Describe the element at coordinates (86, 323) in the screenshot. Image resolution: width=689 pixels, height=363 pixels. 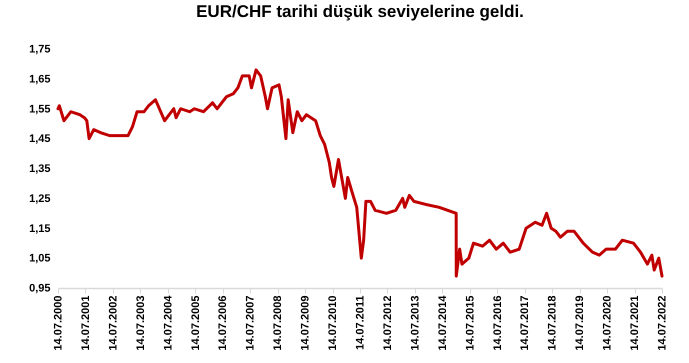
I see `x-tick-label: 14.07.2001` at that location.